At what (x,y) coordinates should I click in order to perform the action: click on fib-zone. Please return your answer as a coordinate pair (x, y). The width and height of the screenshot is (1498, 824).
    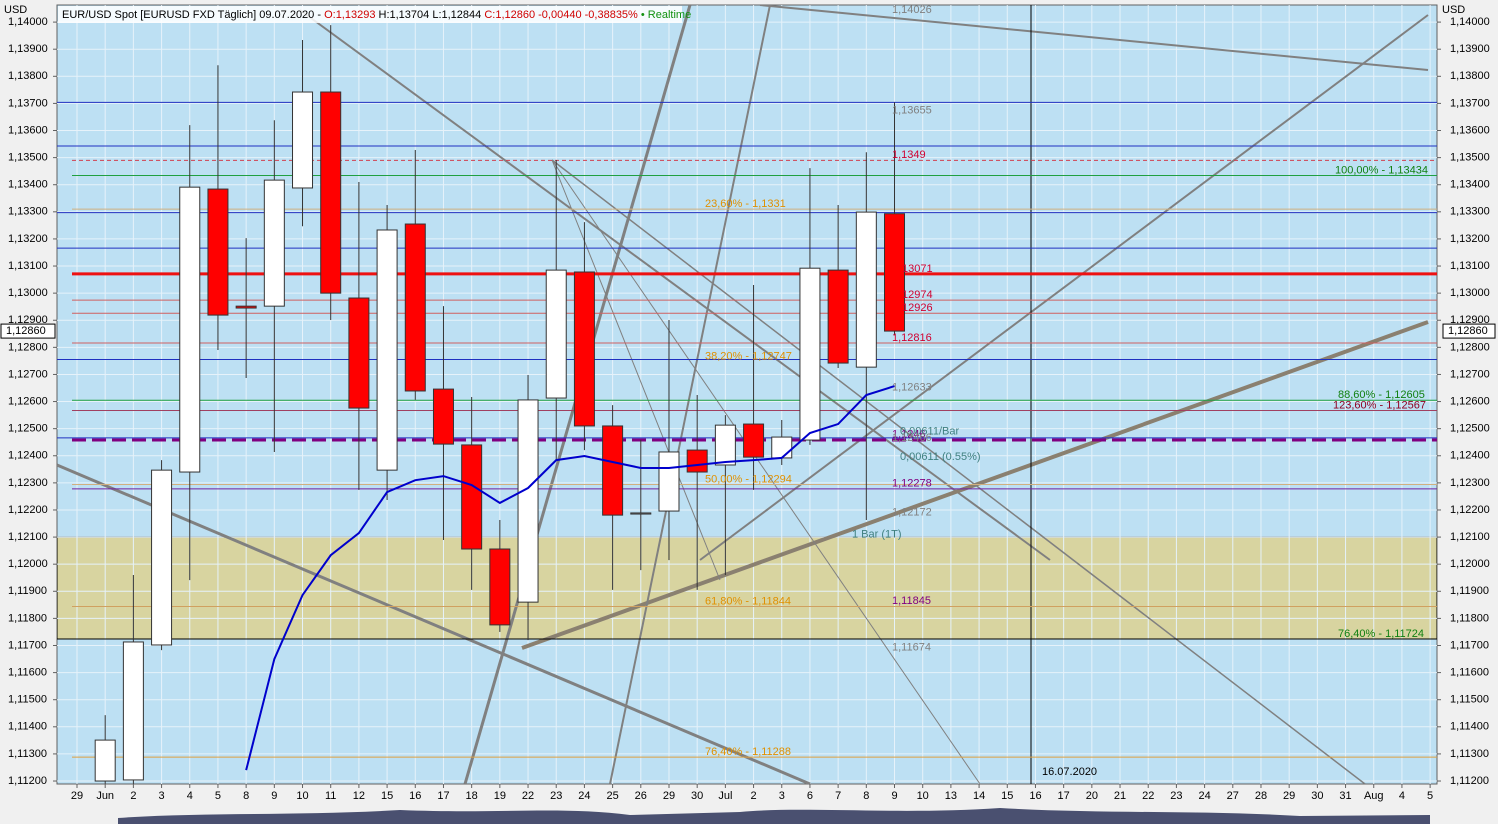
    Looking at the image, I should click on (747, 588).